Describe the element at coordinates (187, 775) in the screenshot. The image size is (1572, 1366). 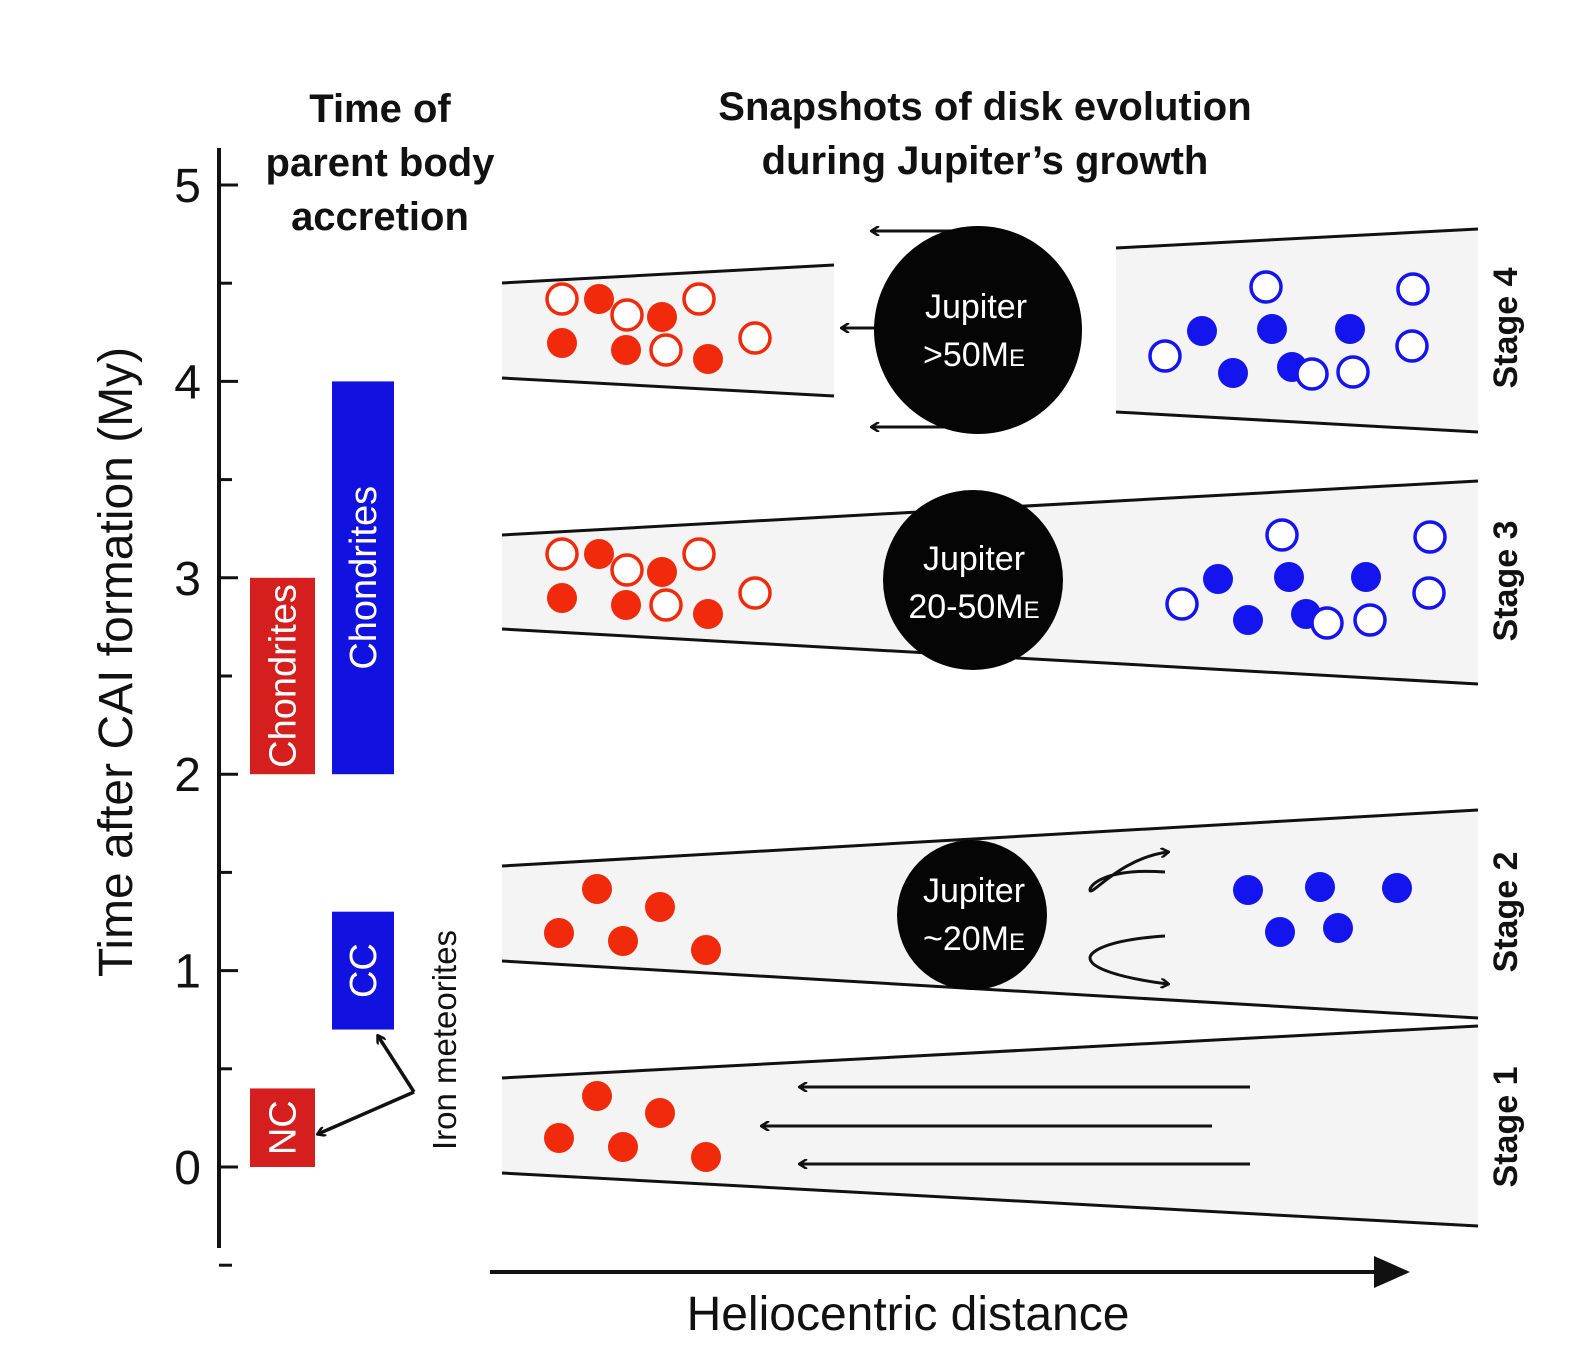
I see `y-axis-tick-label: 2` at that location.